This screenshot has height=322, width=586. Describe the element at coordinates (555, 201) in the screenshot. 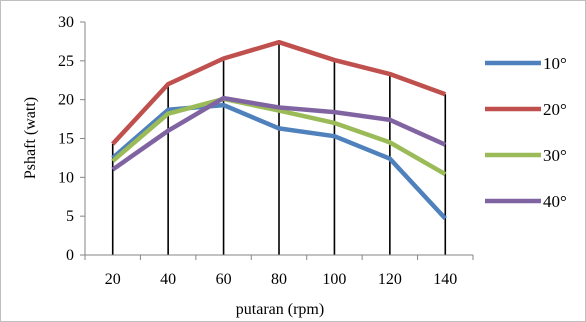

I see `legend-label-4: 40°` at that location.